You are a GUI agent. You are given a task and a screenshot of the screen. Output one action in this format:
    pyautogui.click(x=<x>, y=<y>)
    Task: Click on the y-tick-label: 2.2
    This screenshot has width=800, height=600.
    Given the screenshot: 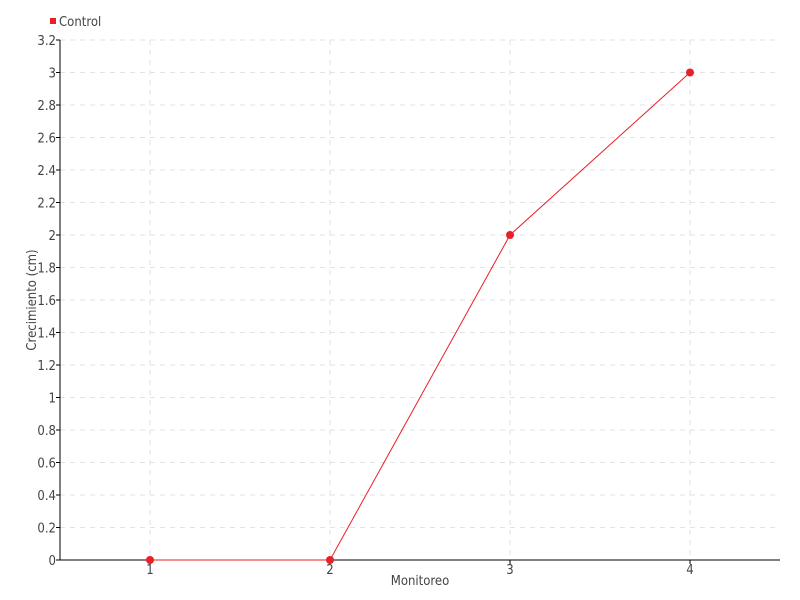 What is the action you would take?
    pyautogui.click(x=46, y=204)
    